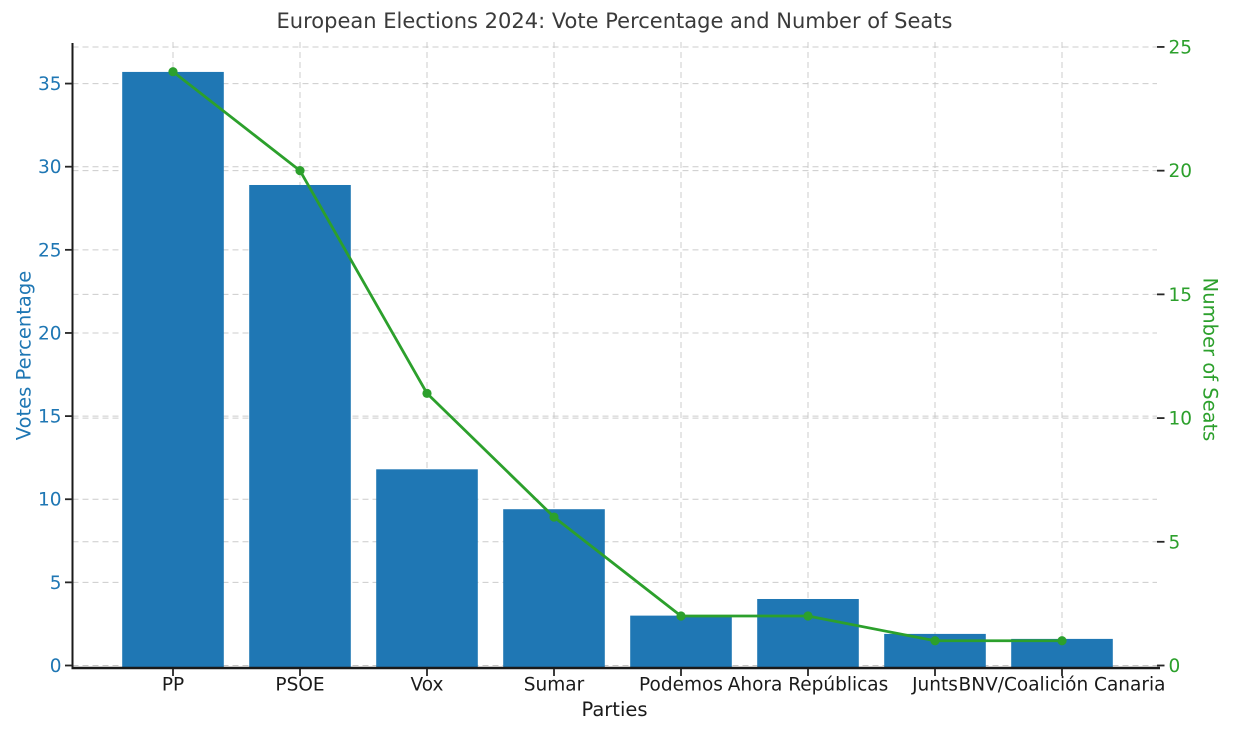  Describe the element at coordinates (554, 517) in the screenshot. I see `seats-marker-sumar` at that location.